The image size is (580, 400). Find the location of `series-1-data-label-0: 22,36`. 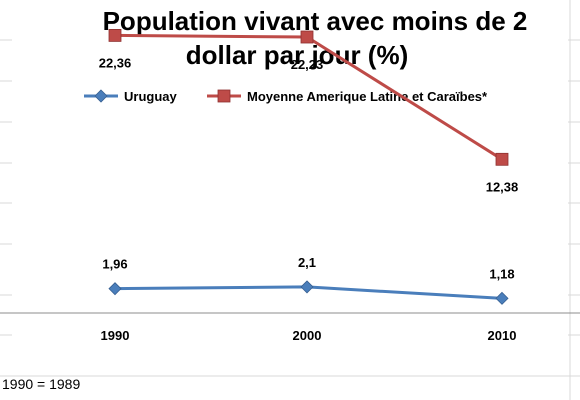

series-1-data-label-0: 22,36 is located at coordinates (115, 62).